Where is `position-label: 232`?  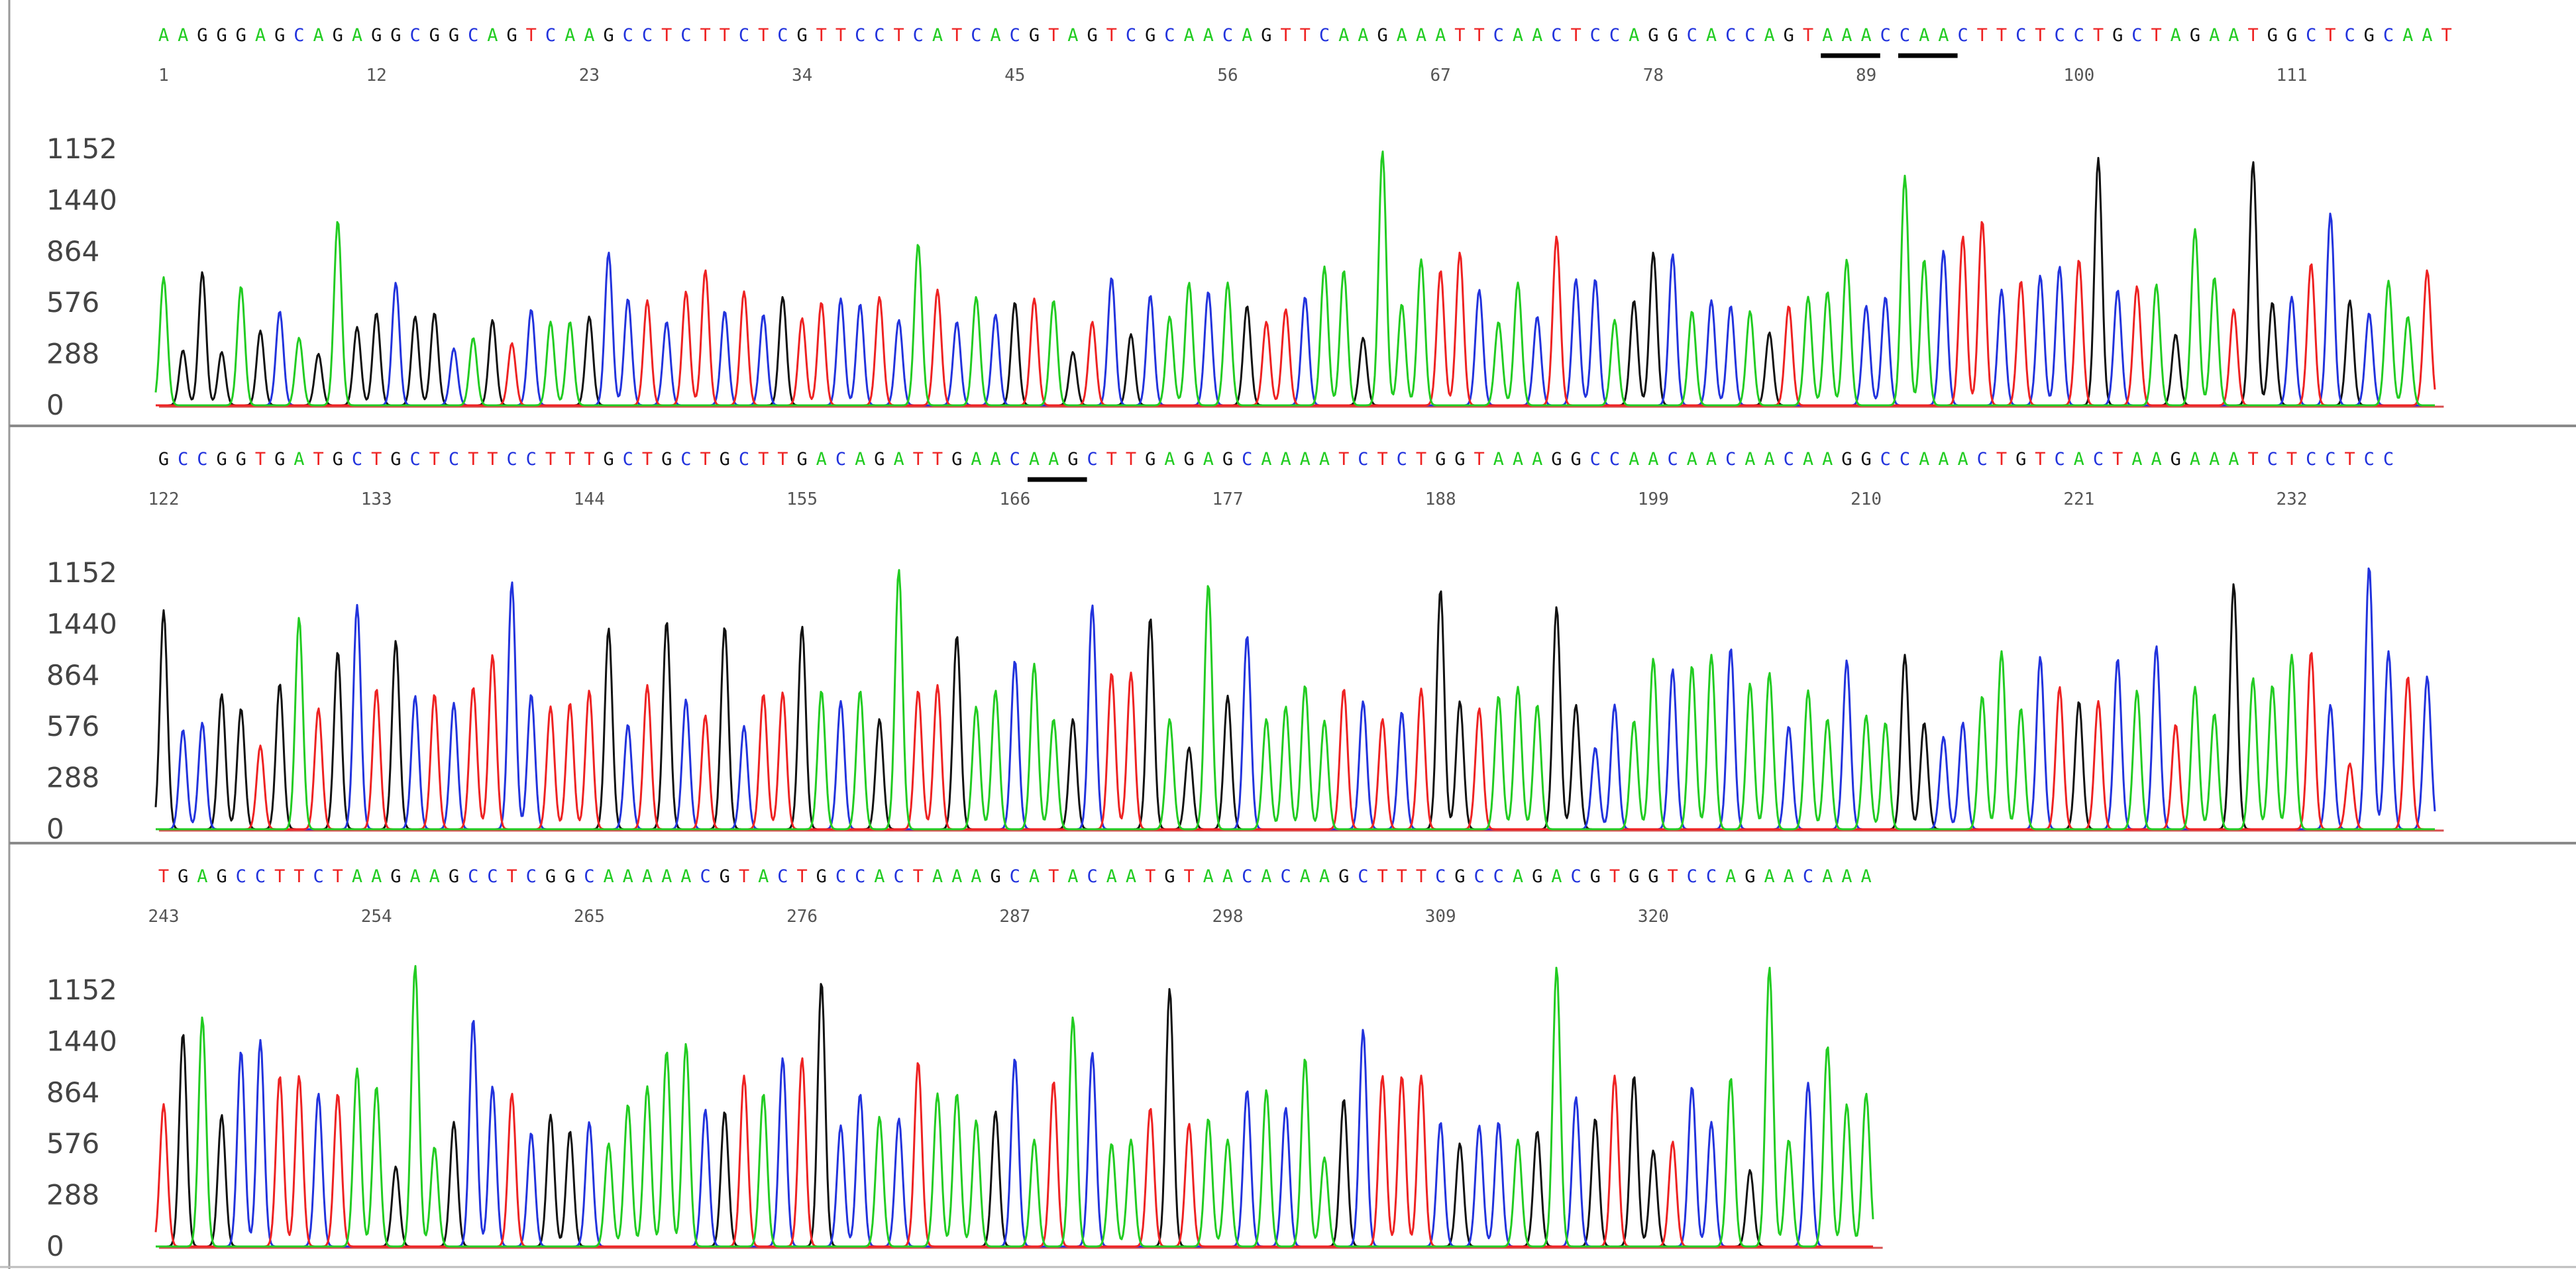 position-label: 232 is located at coordinates (2292, 499).